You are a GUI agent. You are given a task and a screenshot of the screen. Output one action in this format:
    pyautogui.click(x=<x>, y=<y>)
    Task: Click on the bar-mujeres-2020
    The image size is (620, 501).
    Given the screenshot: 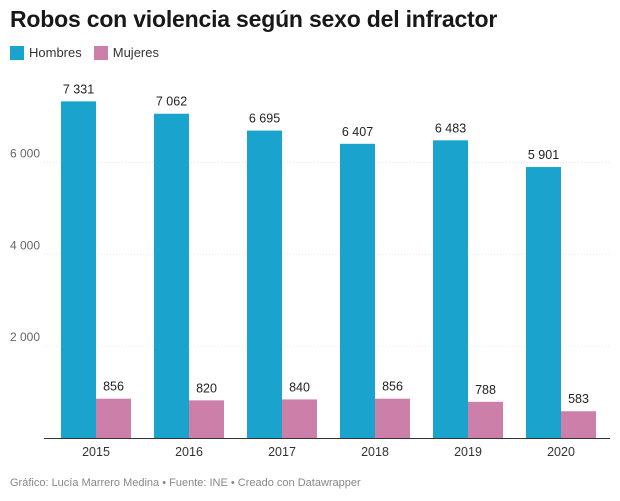 What is the action you would take?
    pyautogui.click(x=578, y=424)
    